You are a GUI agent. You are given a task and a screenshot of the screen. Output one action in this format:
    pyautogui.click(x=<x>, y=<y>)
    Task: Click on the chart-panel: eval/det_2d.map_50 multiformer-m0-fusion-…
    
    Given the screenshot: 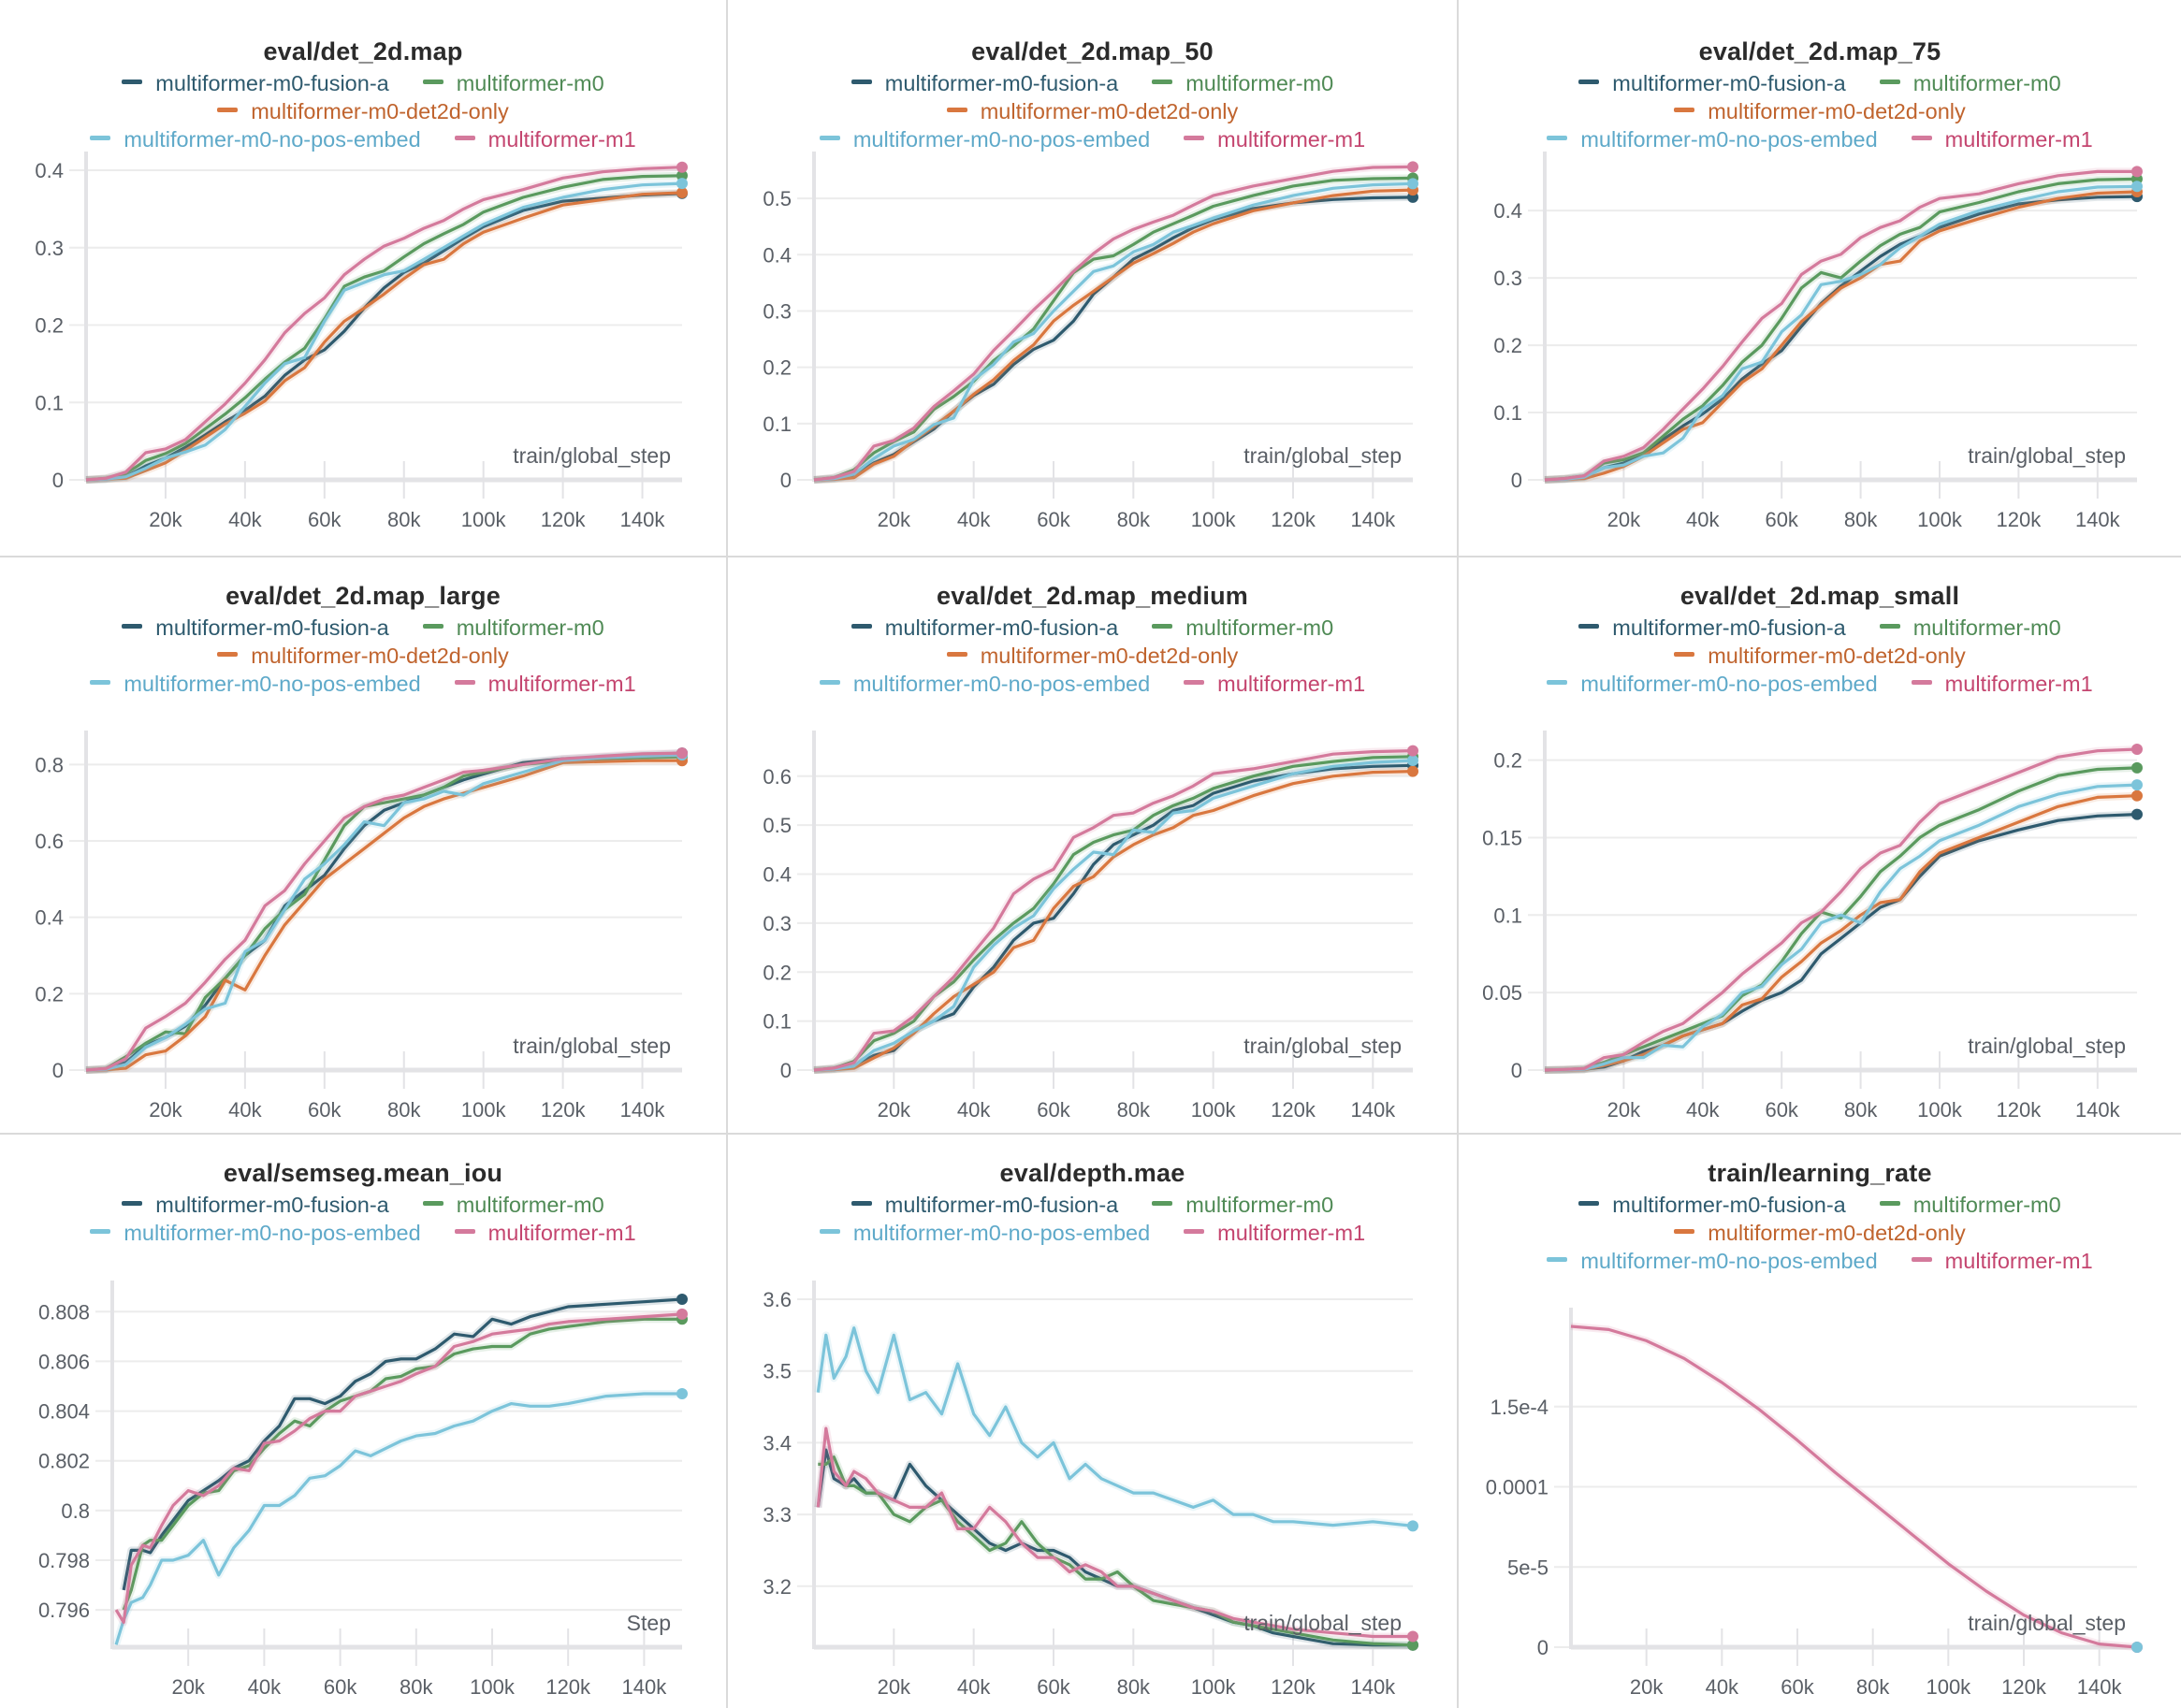 What is the action you would take?
    pyautogui.click(x=1092, y=278)
    